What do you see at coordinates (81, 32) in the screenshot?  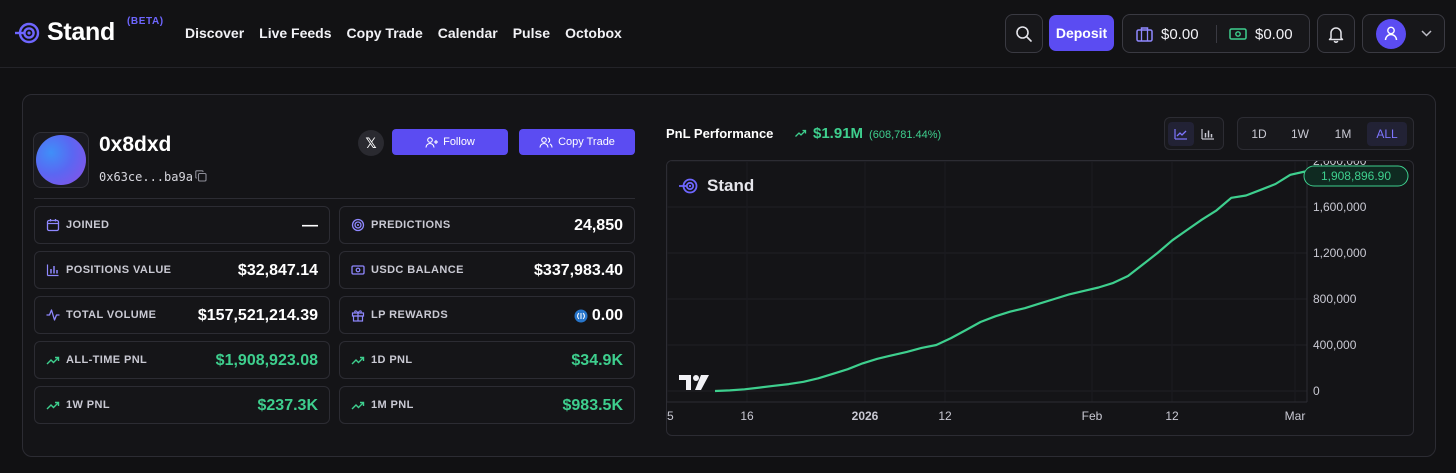 I see `brand-name: Stand` at bounding box center [81, 32].